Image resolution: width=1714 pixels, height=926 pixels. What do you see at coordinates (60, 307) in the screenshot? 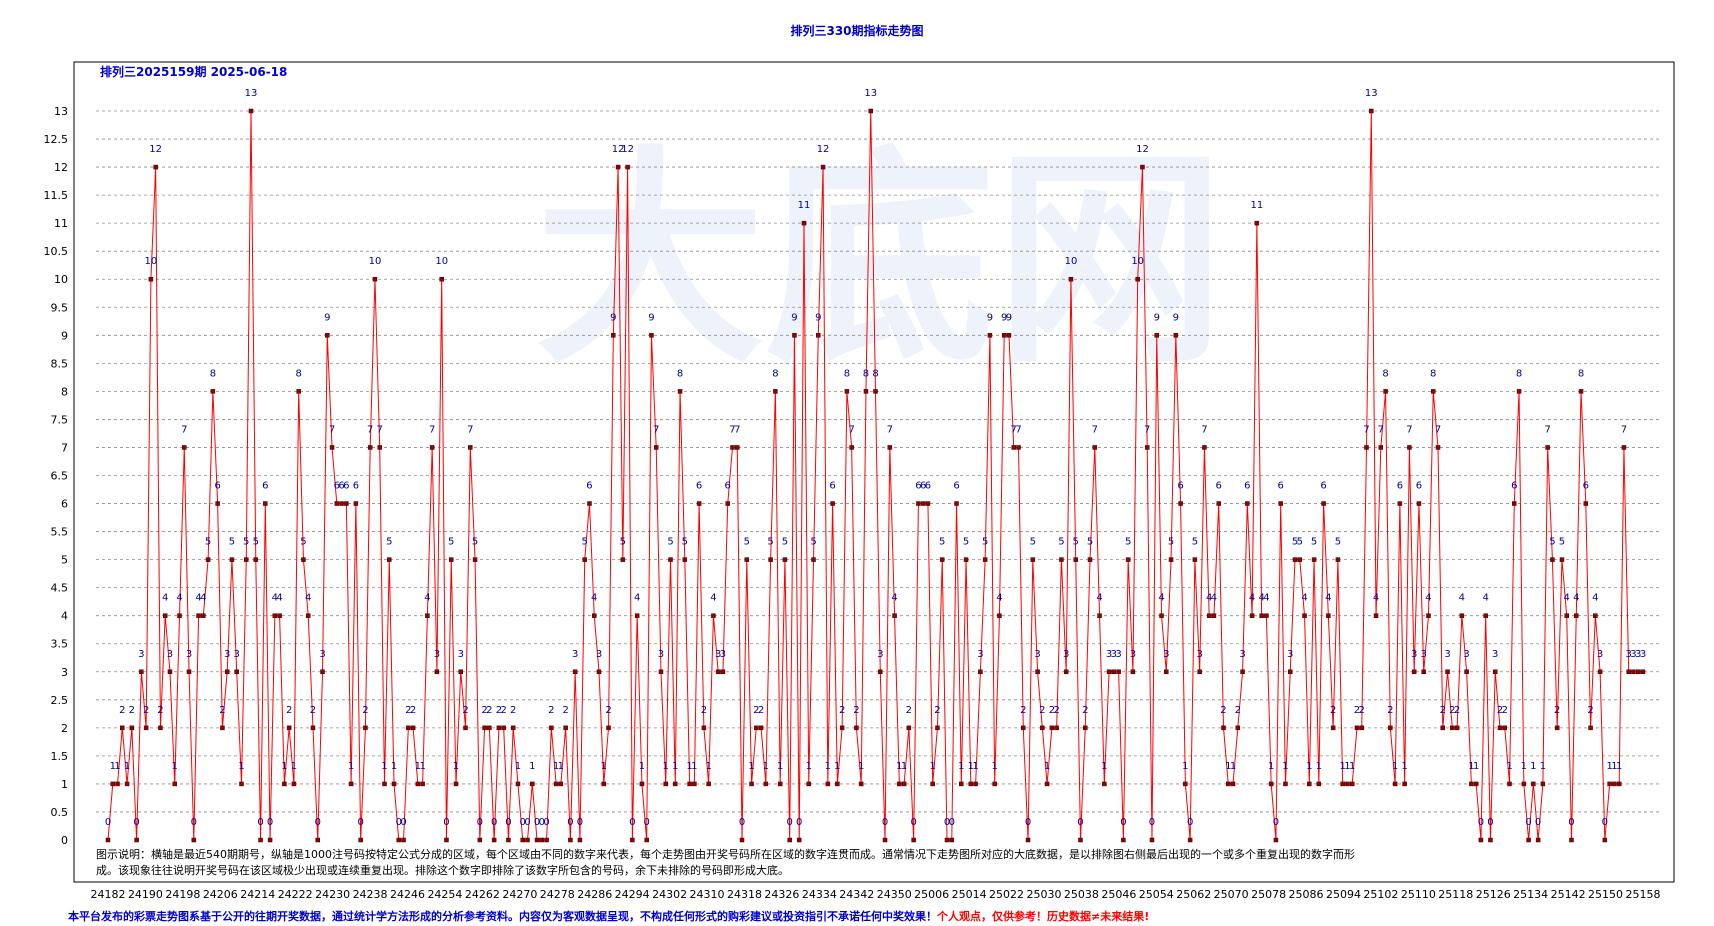
I see `y-tick-label: 9.5` at bounding box center [60, 307].